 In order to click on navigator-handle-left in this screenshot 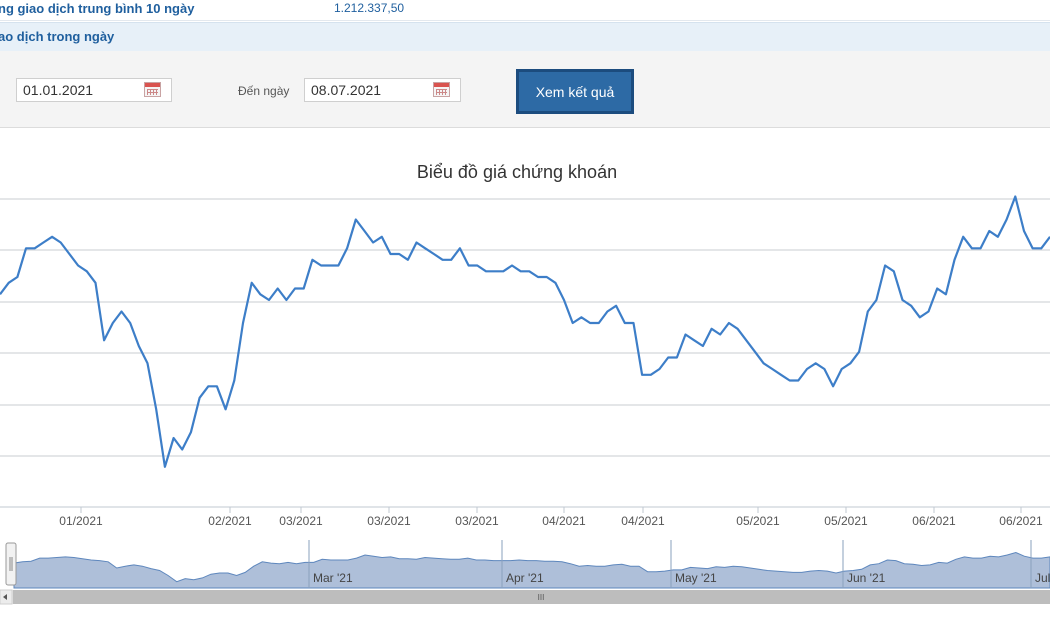, I will do `click(11, 564)`.